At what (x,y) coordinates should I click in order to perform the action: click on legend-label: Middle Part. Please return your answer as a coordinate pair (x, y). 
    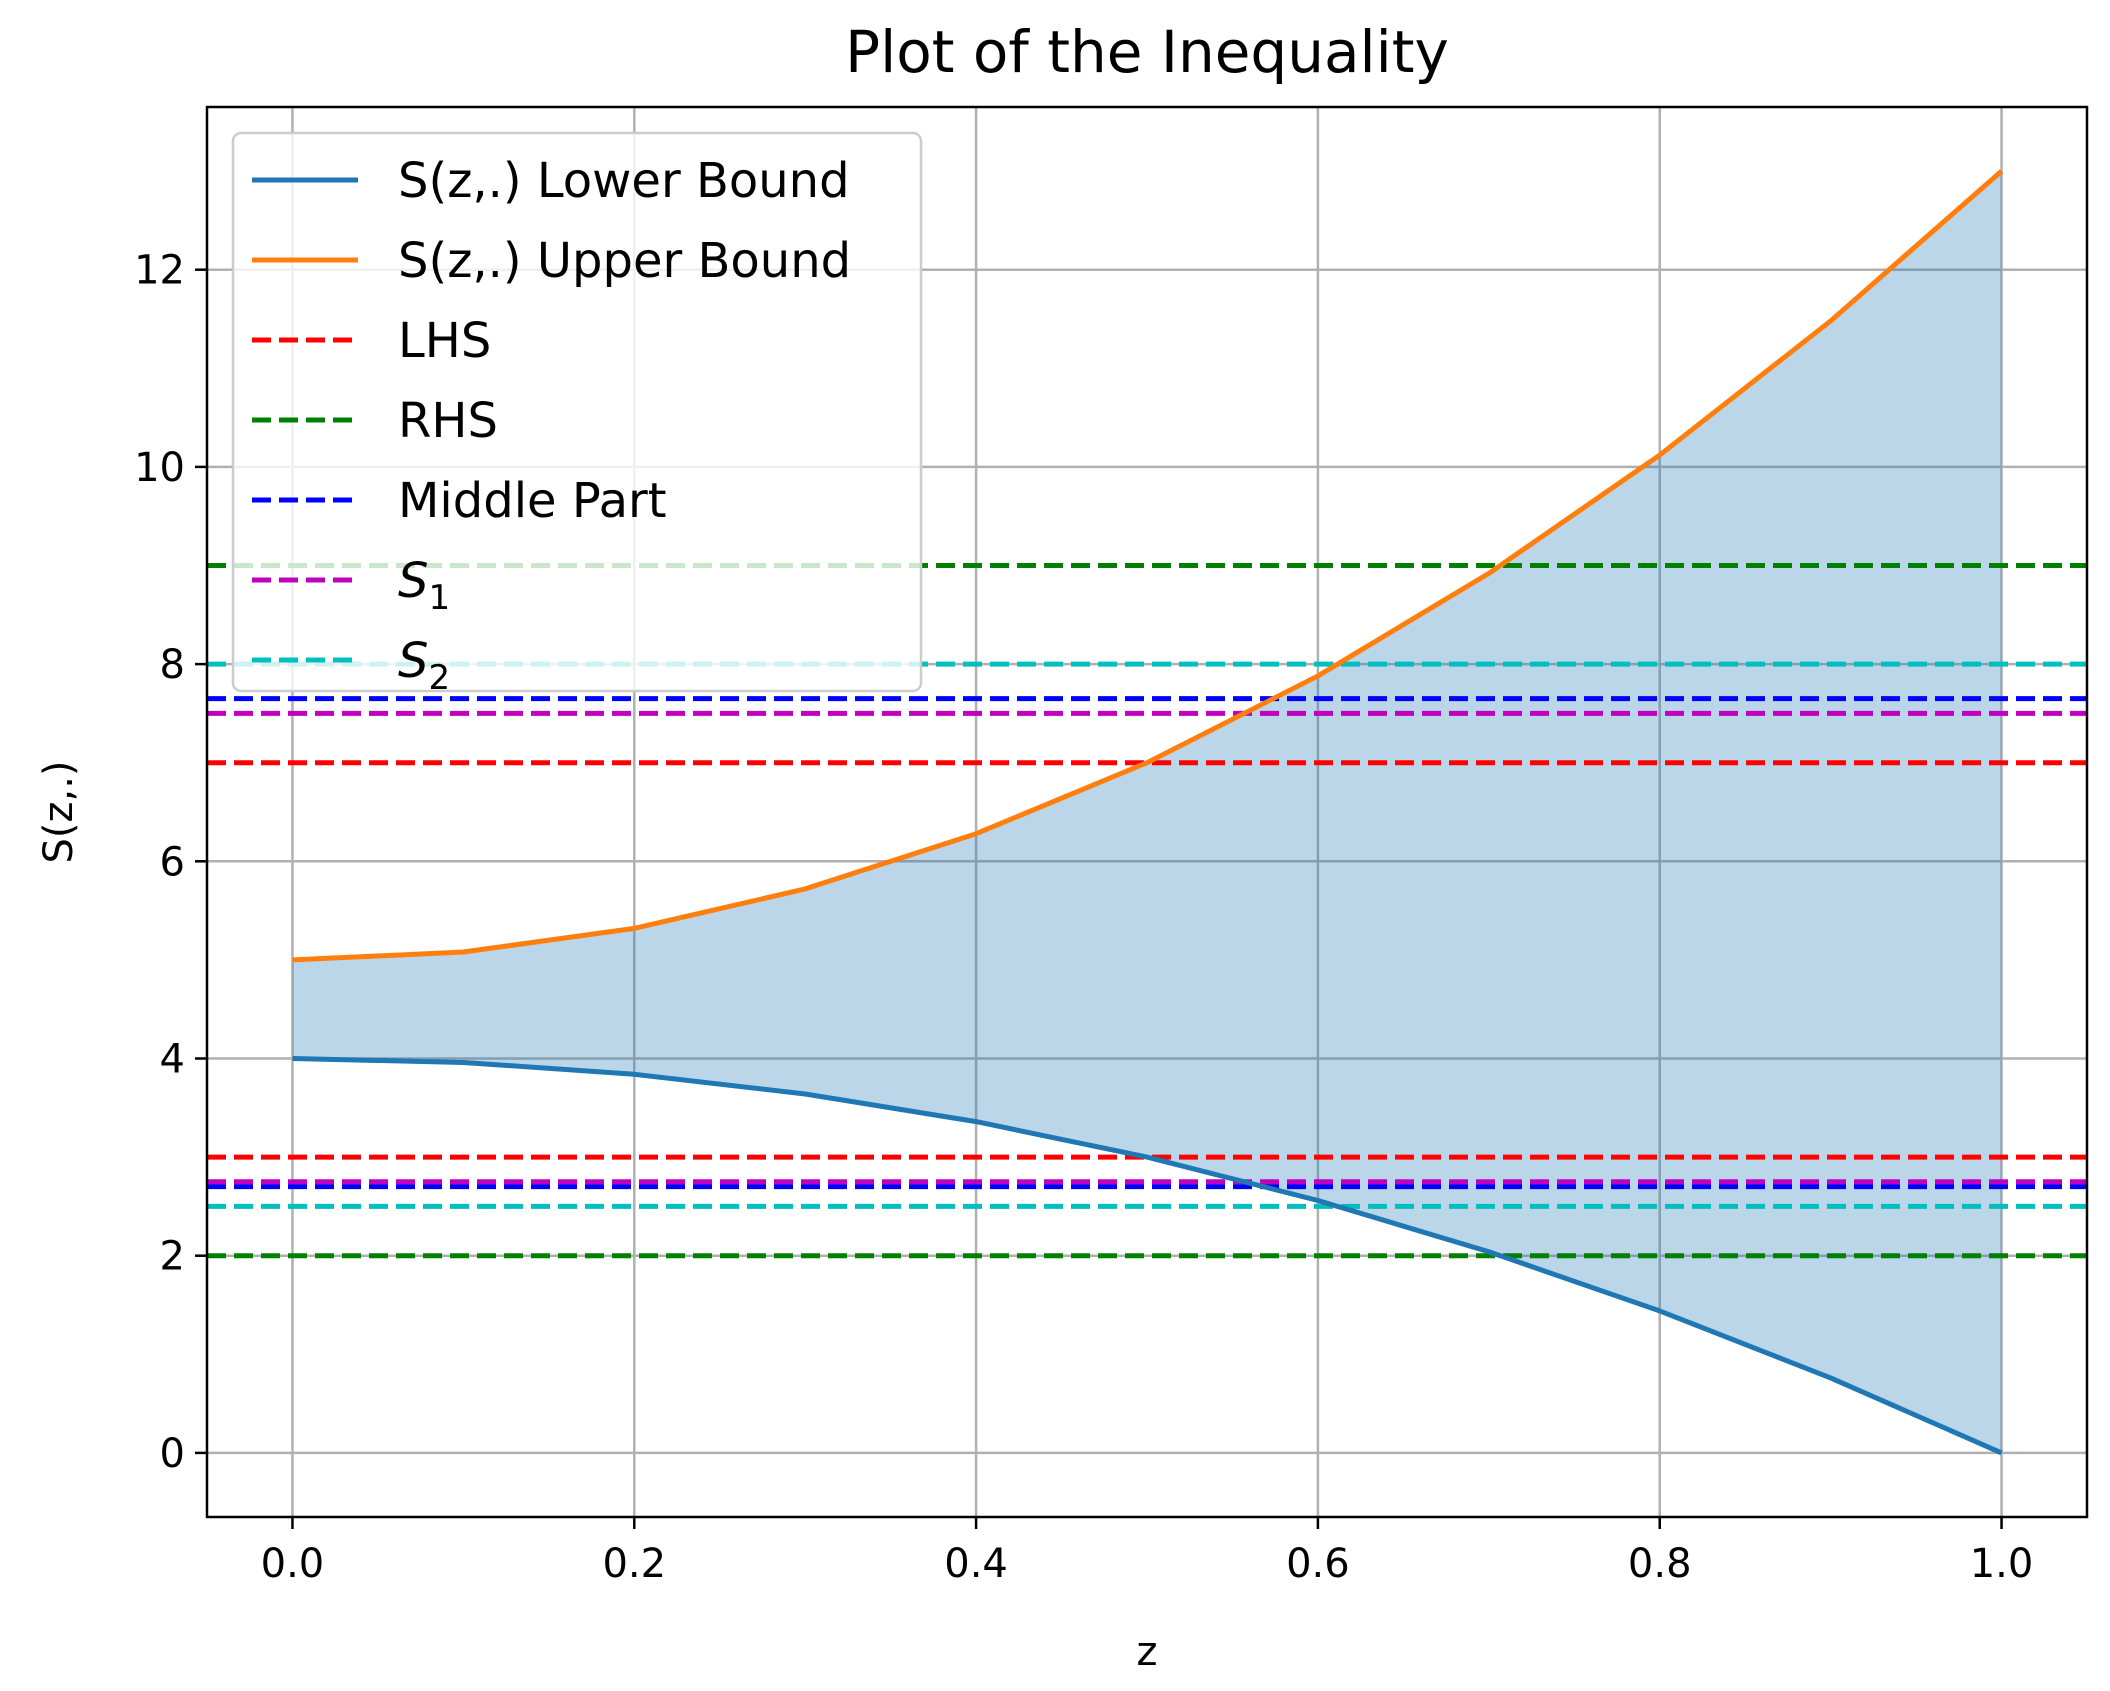
    Looking at the image, I should click on (532, 501).